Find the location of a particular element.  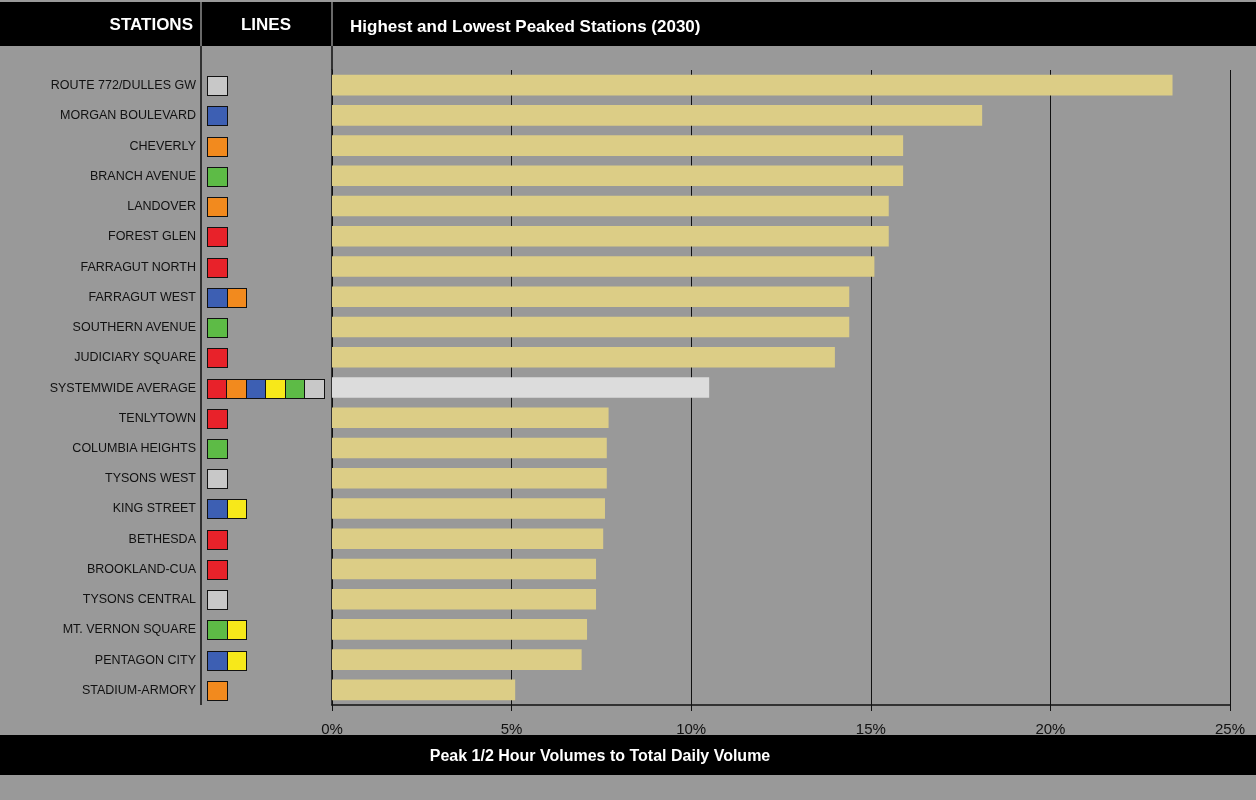

y-tick-label: TYSONS WEST is located at coordinates (151, 478).